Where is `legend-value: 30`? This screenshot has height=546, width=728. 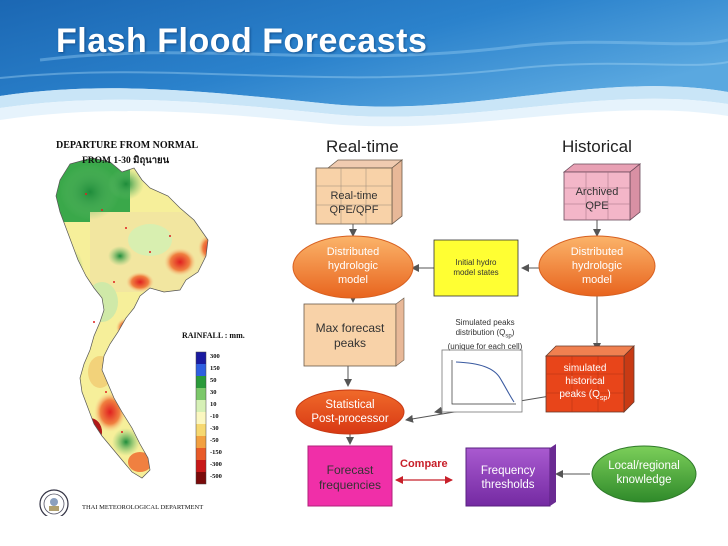 legend-value: 30 is located at coordinates (213, 392).